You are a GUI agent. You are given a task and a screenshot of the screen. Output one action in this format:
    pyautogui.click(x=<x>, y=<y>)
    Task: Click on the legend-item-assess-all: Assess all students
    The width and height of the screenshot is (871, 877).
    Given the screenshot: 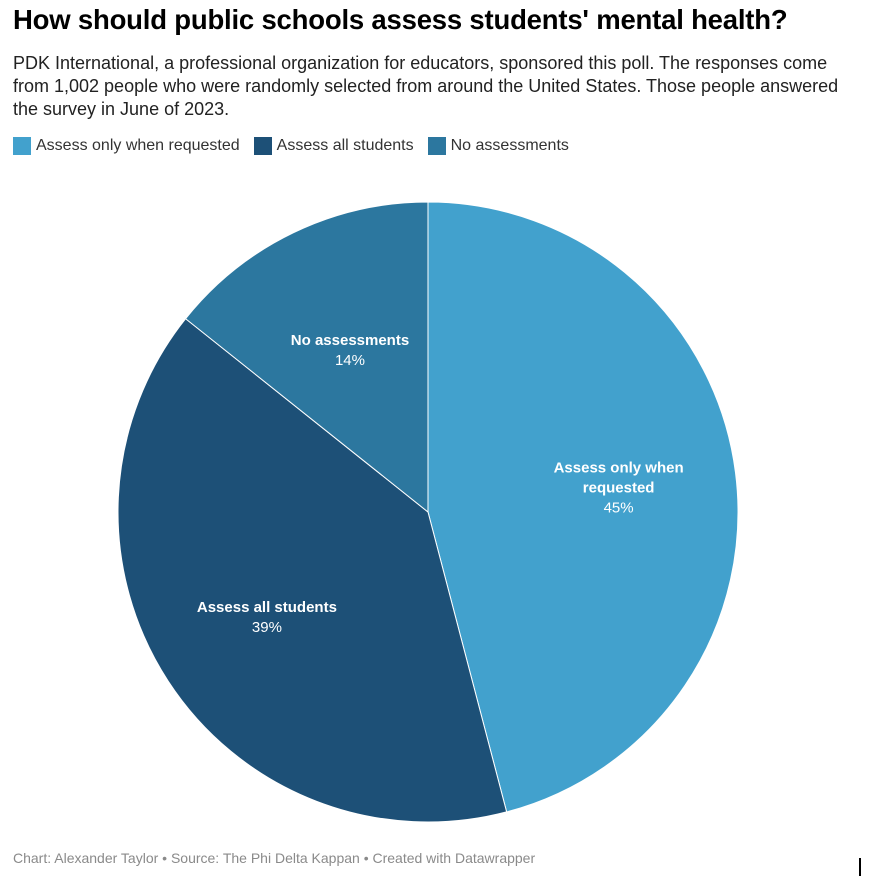 What is the action you would take?
    pyautogui.click(x=333, y=146)
    